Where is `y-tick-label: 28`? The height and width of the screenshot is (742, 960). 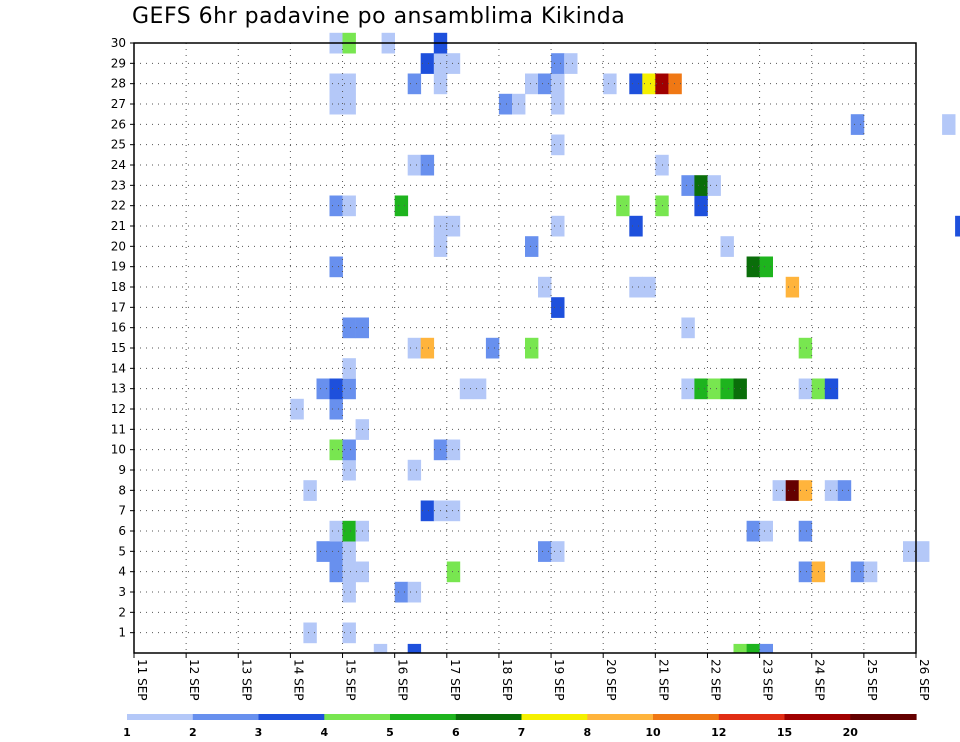 y-tick-label: 28 is located at coordinates (118, 84).